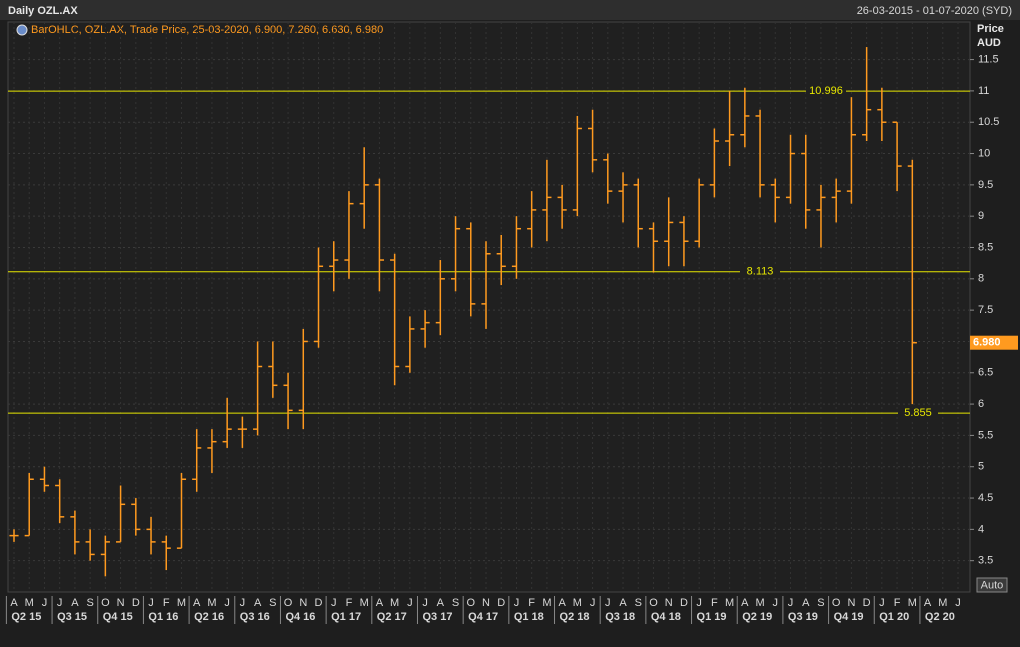 Image resolution: width=1020 pixels, height=647 pixels. Describe the element at coordinates (849, 617) in the screenshot. I see `quarter-label: Q4 19` at that location.